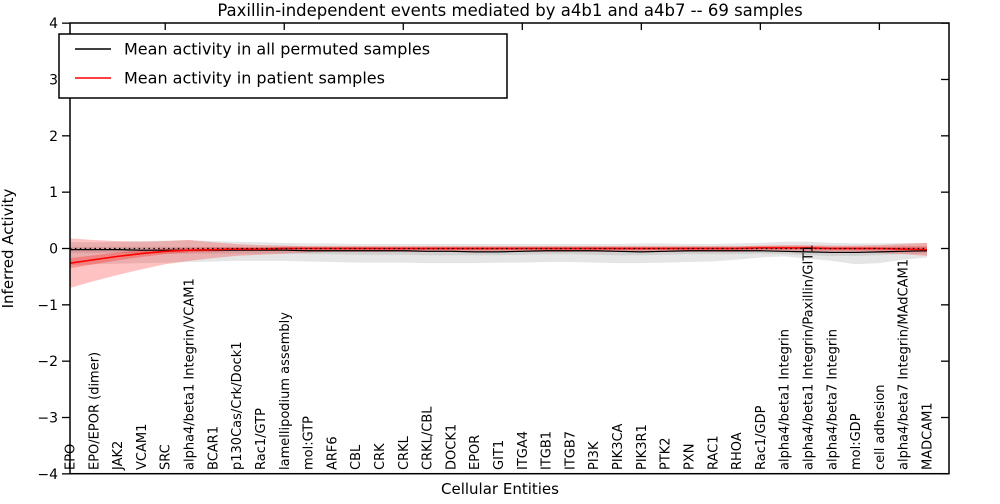 The height and width of the screenshot is (504, 1000). I want to click on x-tick-label: RHOA, so click(737, 451).